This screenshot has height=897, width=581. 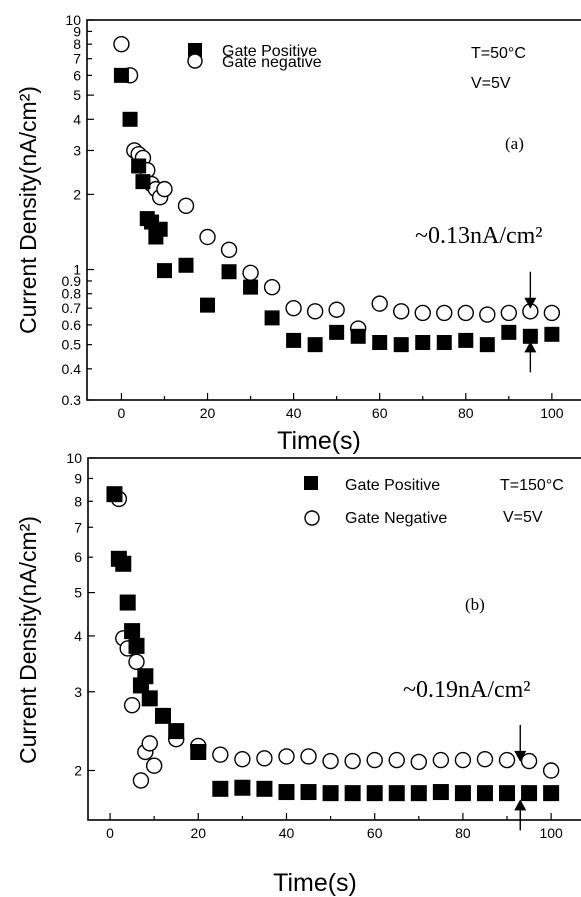 I want to click on panel-a-y-tick-label: 7, so click(x=77, y=59).